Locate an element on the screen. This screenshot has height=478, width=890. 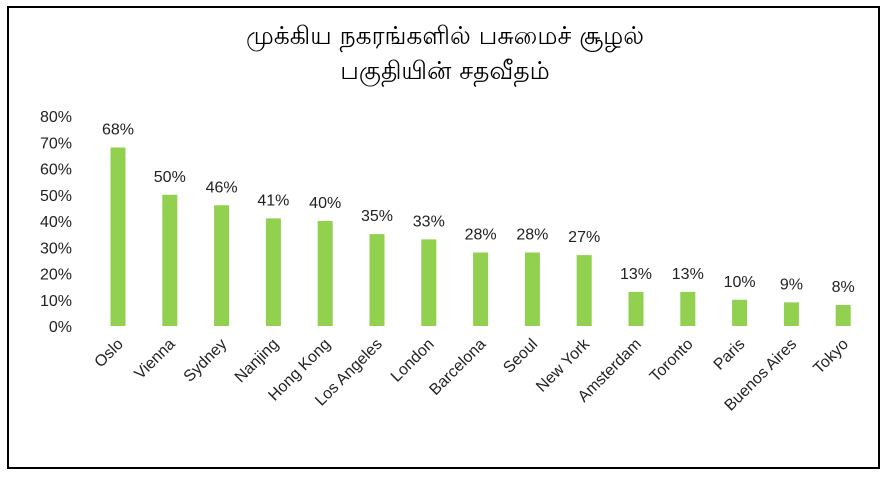
data-label: 46% is located at coordinates (222, 187).